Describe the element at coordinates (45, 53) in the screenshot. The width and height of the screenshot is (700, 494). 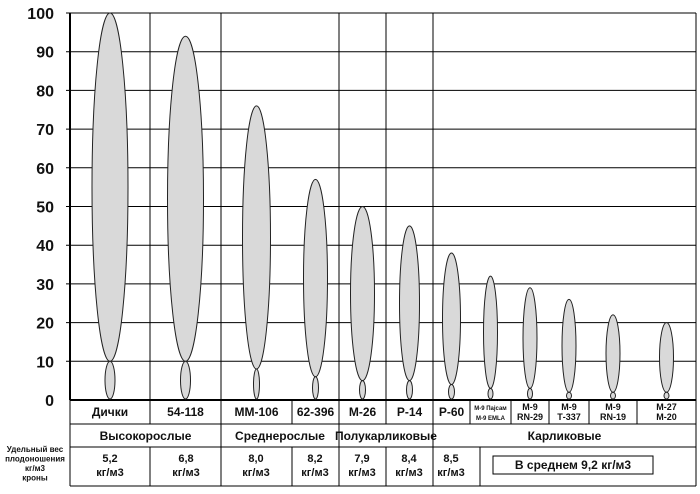
I see `y-tick-label: 90` at that location.